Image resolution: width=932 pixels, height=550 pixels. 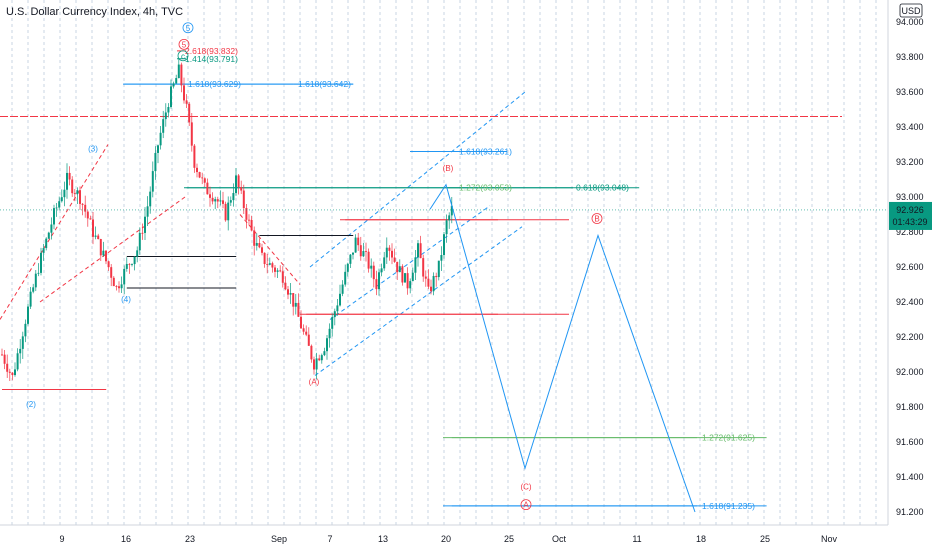 What do you see at coordinates (597, 218) in the screenshot?
I see `wave-circle` at bounding box center [597, 218].